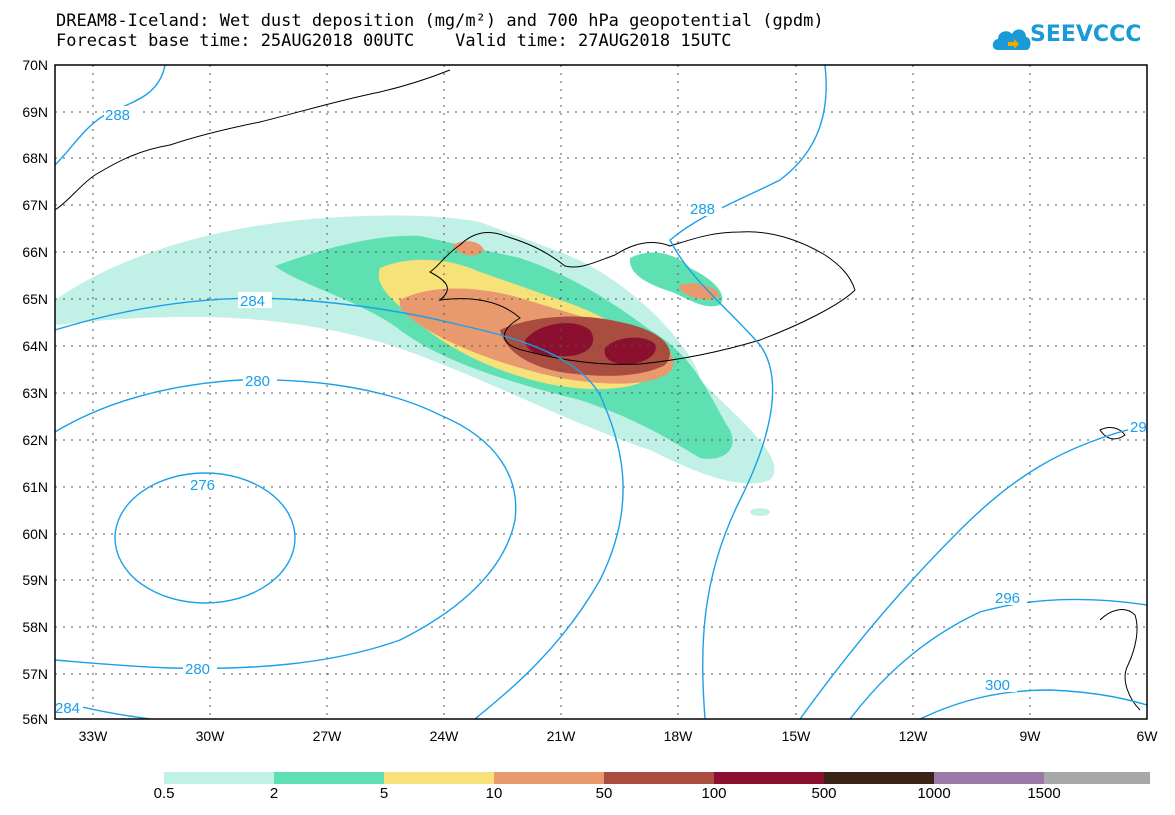  I want to click on coast-scotland, so click(1120, 660).